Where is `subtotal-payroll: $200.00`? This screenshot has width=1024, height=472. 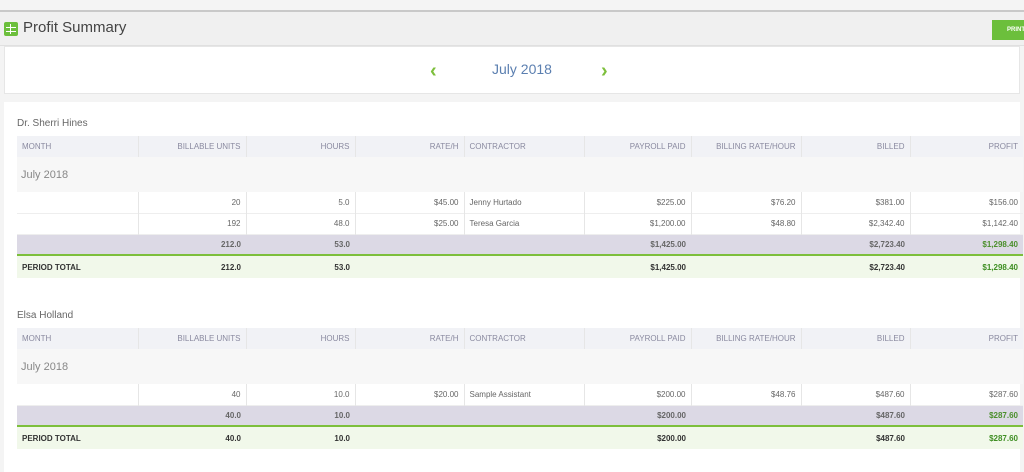
subtotal-payroll: $200.00 is located at coordinates (671, 415).